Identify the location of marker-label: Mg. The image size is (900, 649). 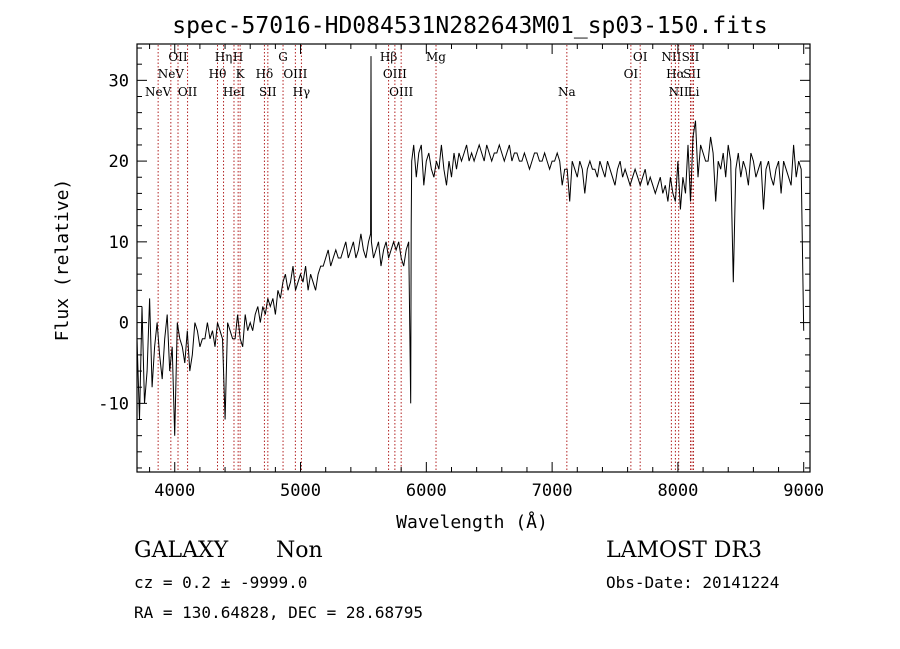
(436, 57).